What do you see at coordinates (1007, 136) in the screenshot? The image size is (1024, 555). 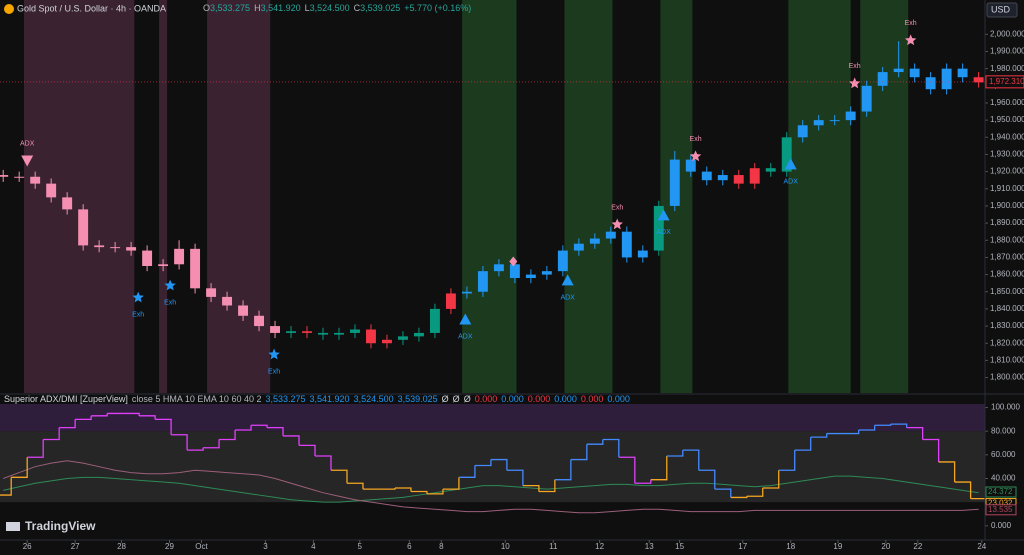 I see `y-tick-label: 1,940.000` at bounding box center [1007, 136].